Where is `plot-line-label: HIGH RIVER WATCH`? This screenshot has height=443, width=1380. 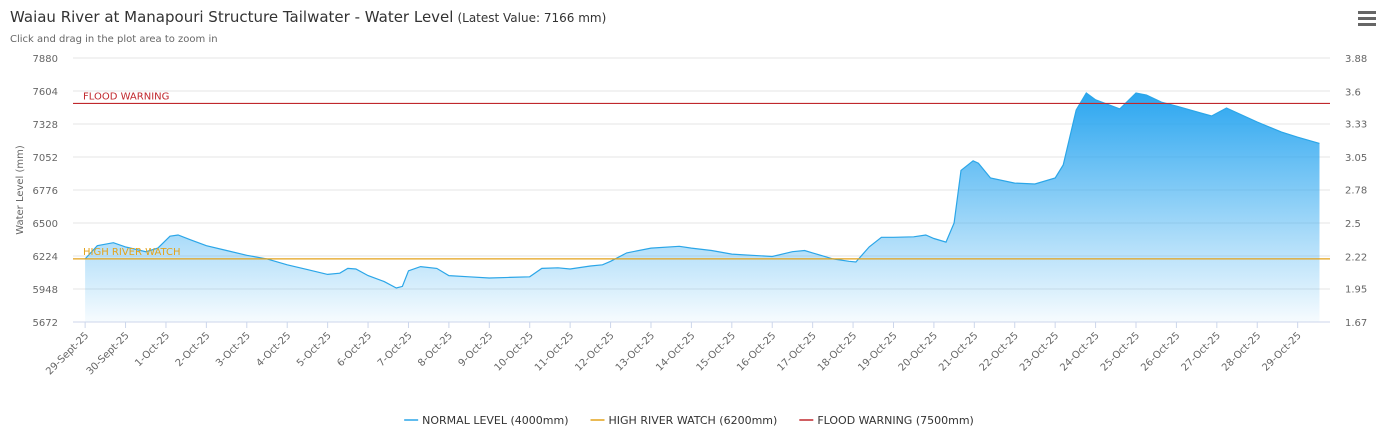 plot-line-label: HIGH RIVER WATCH is located at coordinates (132, 252).